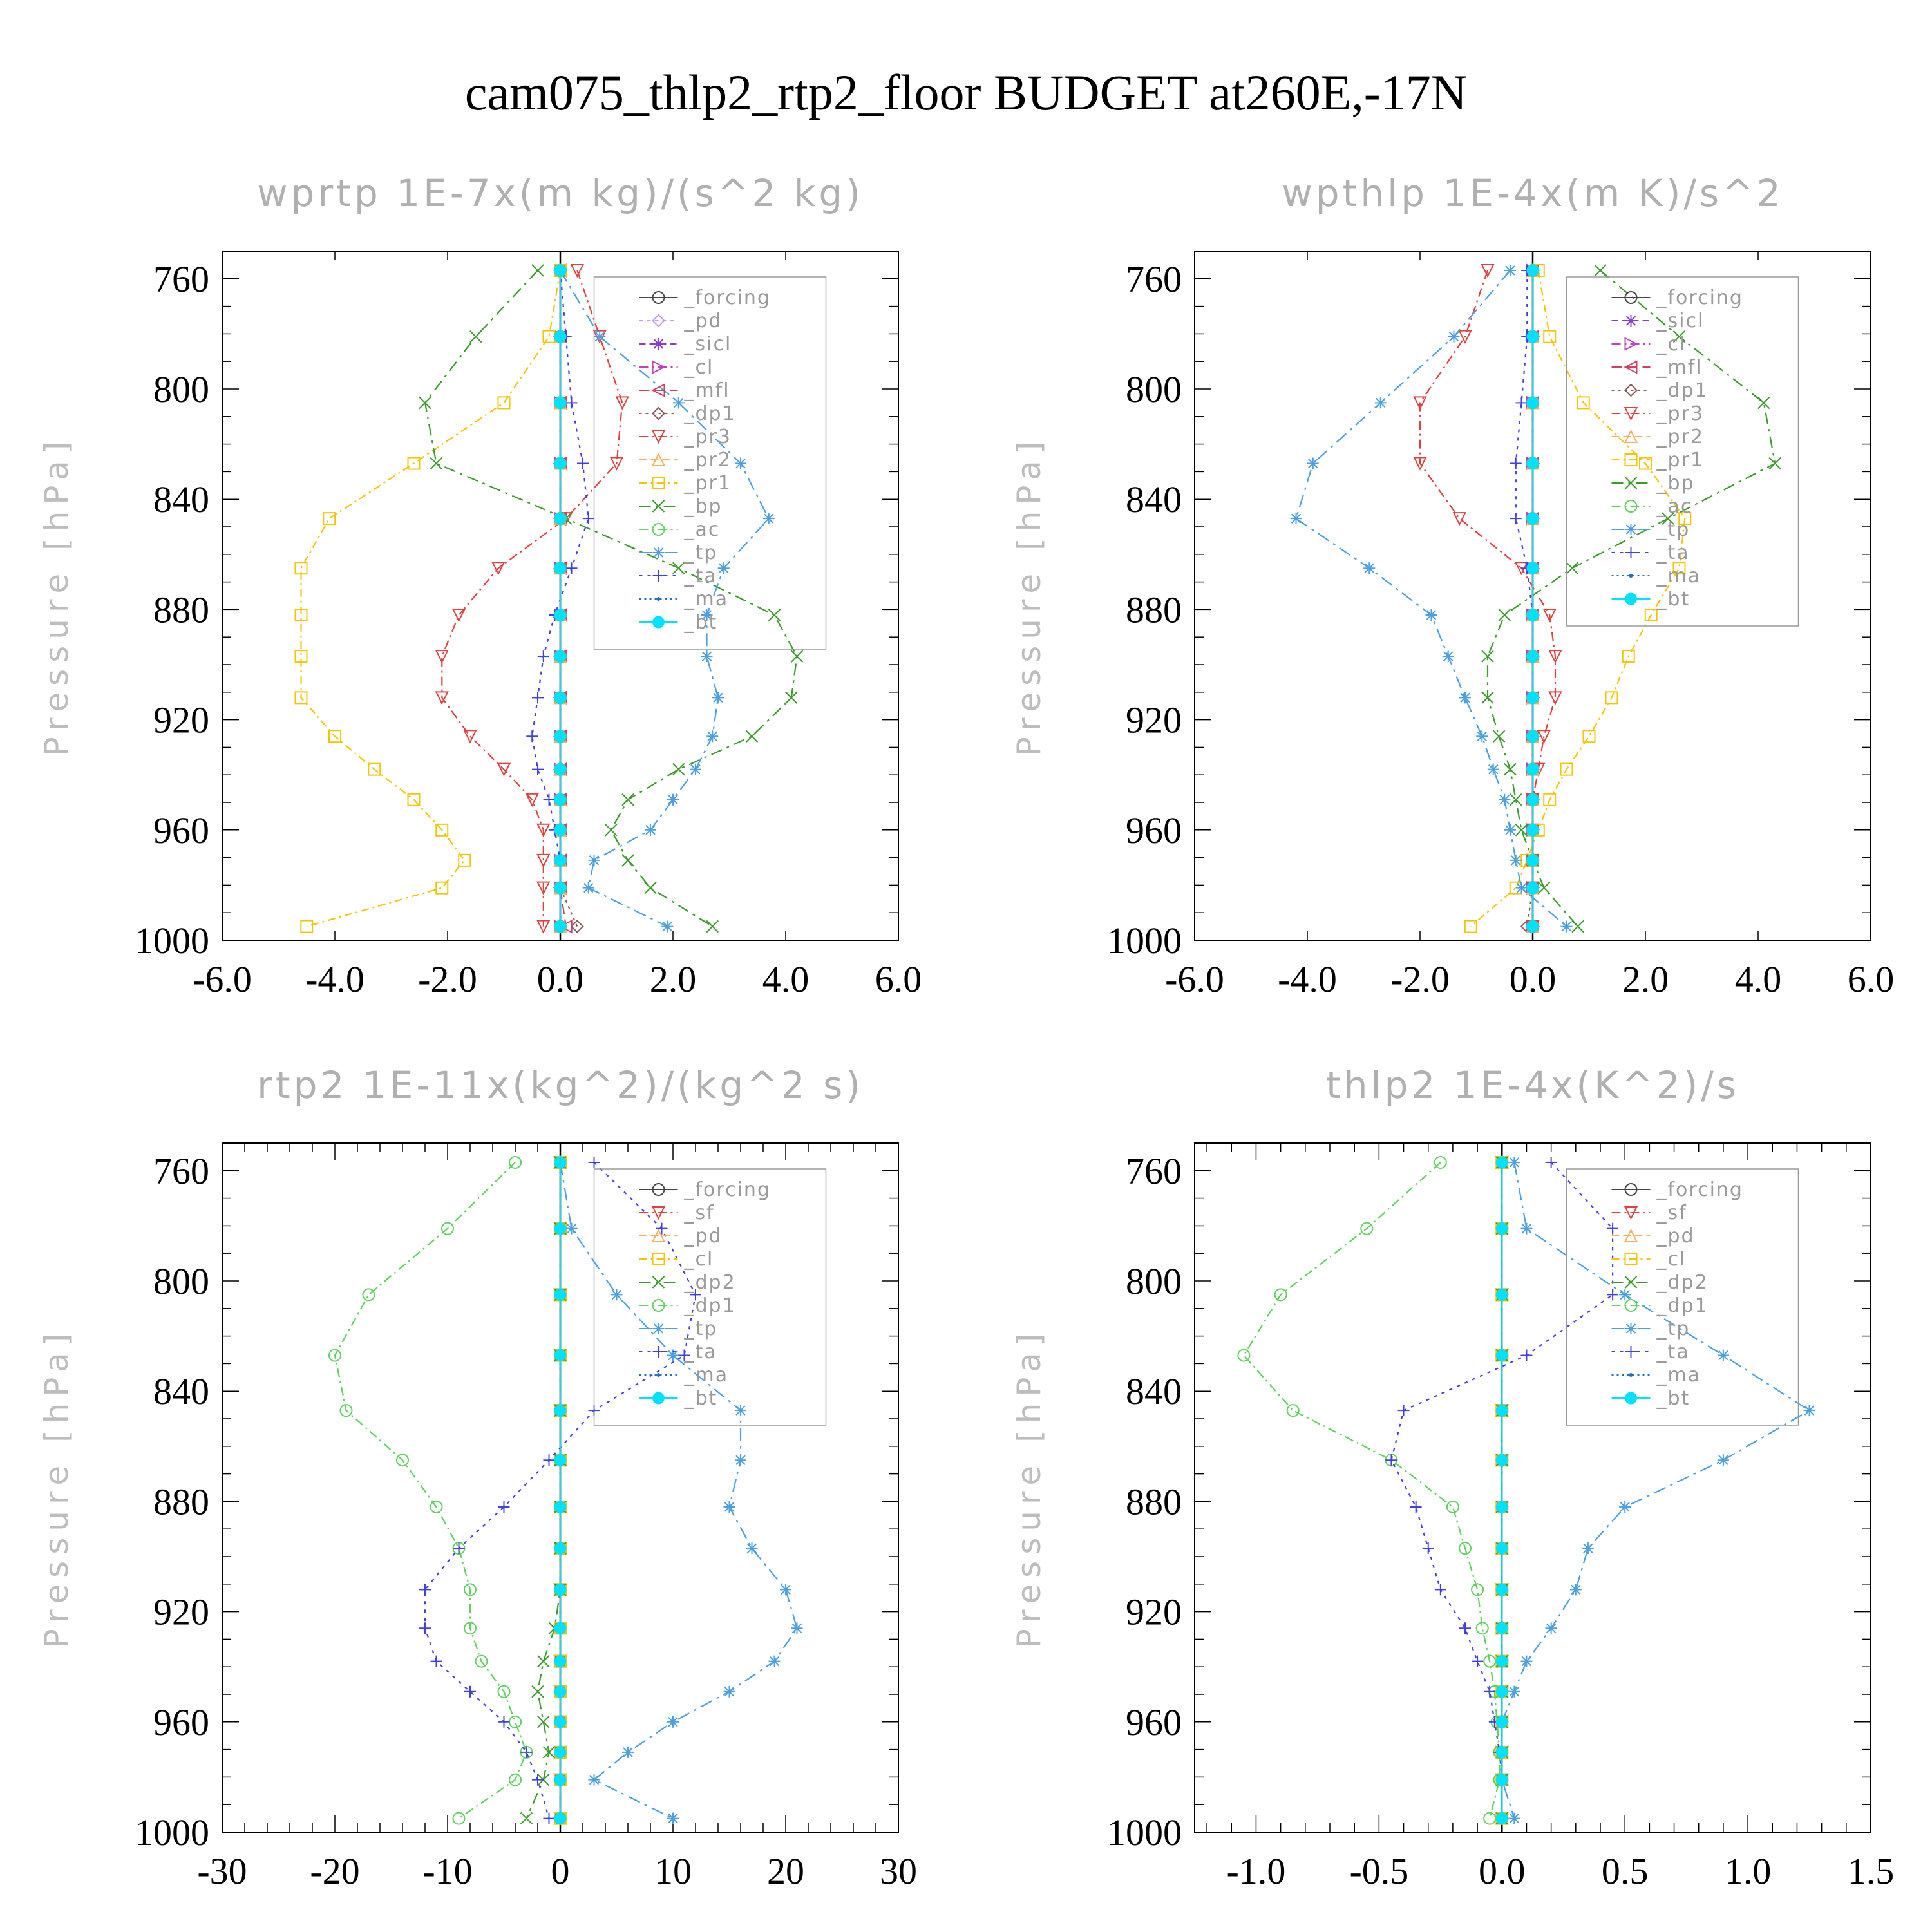  What do you see at coordinates (699, 1259) in the screenshot?
I see `legend-label: _cl` at bounding box center [699, 1259].